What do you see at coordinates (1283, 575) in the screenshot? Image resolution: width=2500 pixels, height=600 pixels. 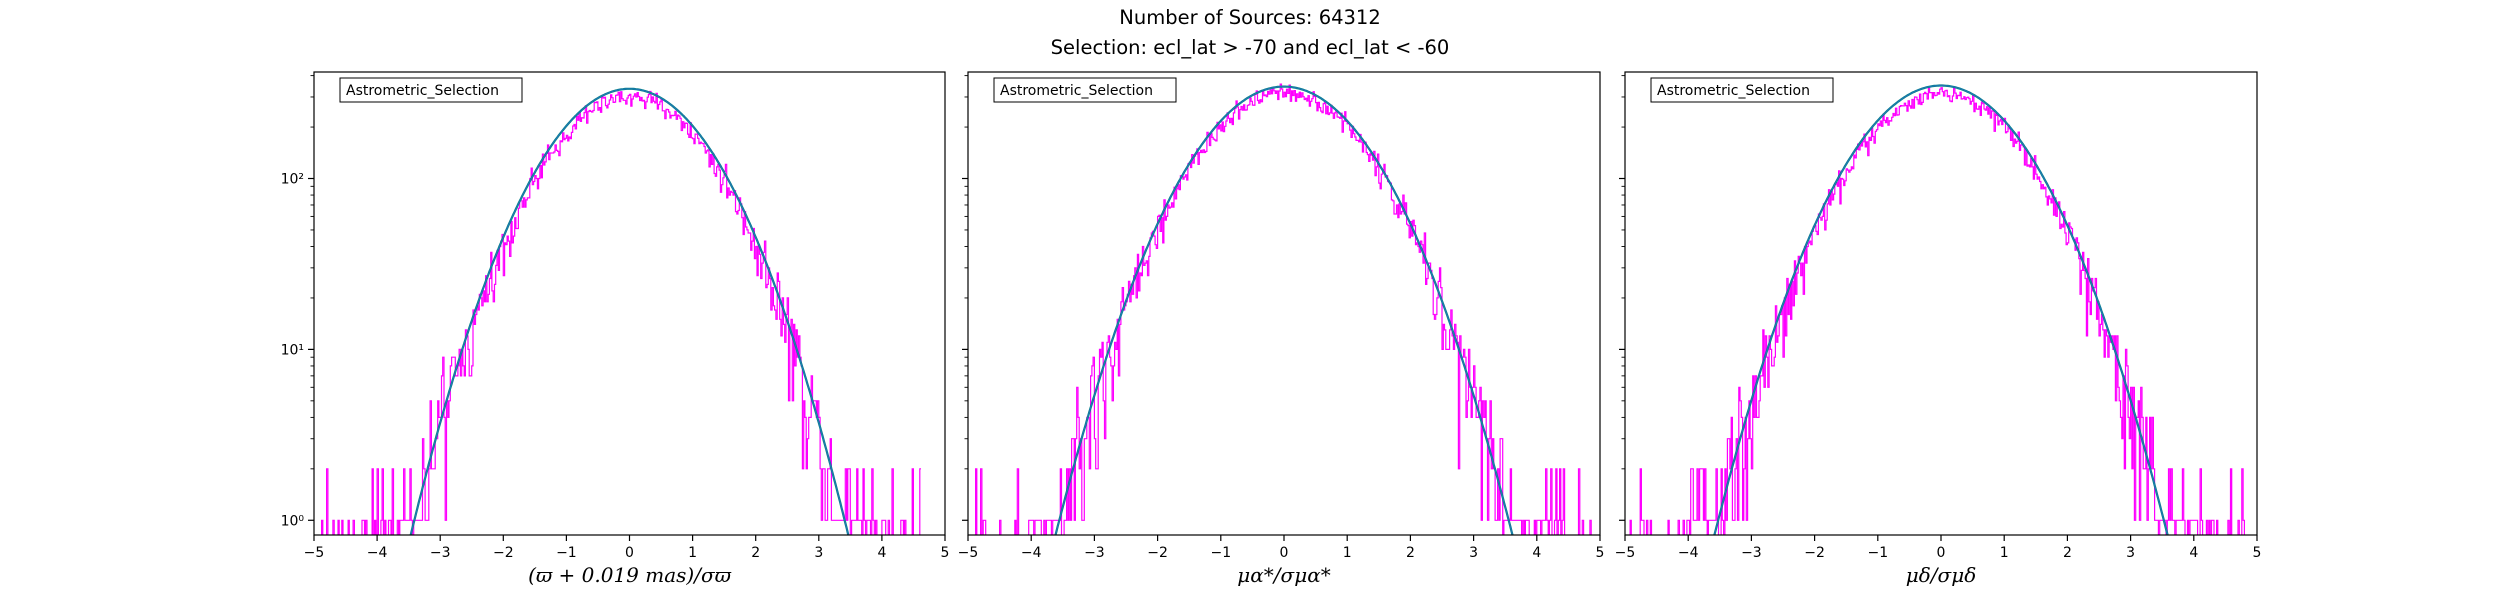 I see `x-axis-label: μα*/σμα*` at bounding box center [1283, 575].